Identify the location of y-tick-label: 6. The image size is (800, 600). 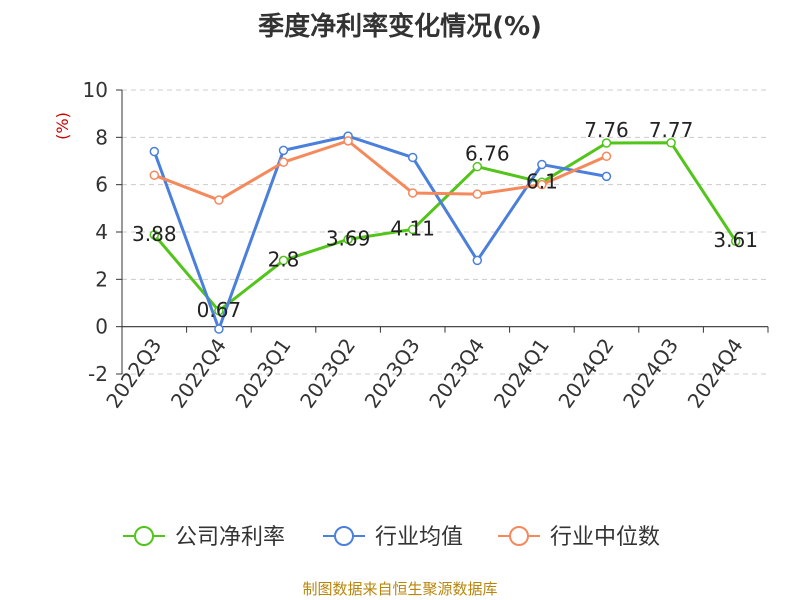
(101, 185).